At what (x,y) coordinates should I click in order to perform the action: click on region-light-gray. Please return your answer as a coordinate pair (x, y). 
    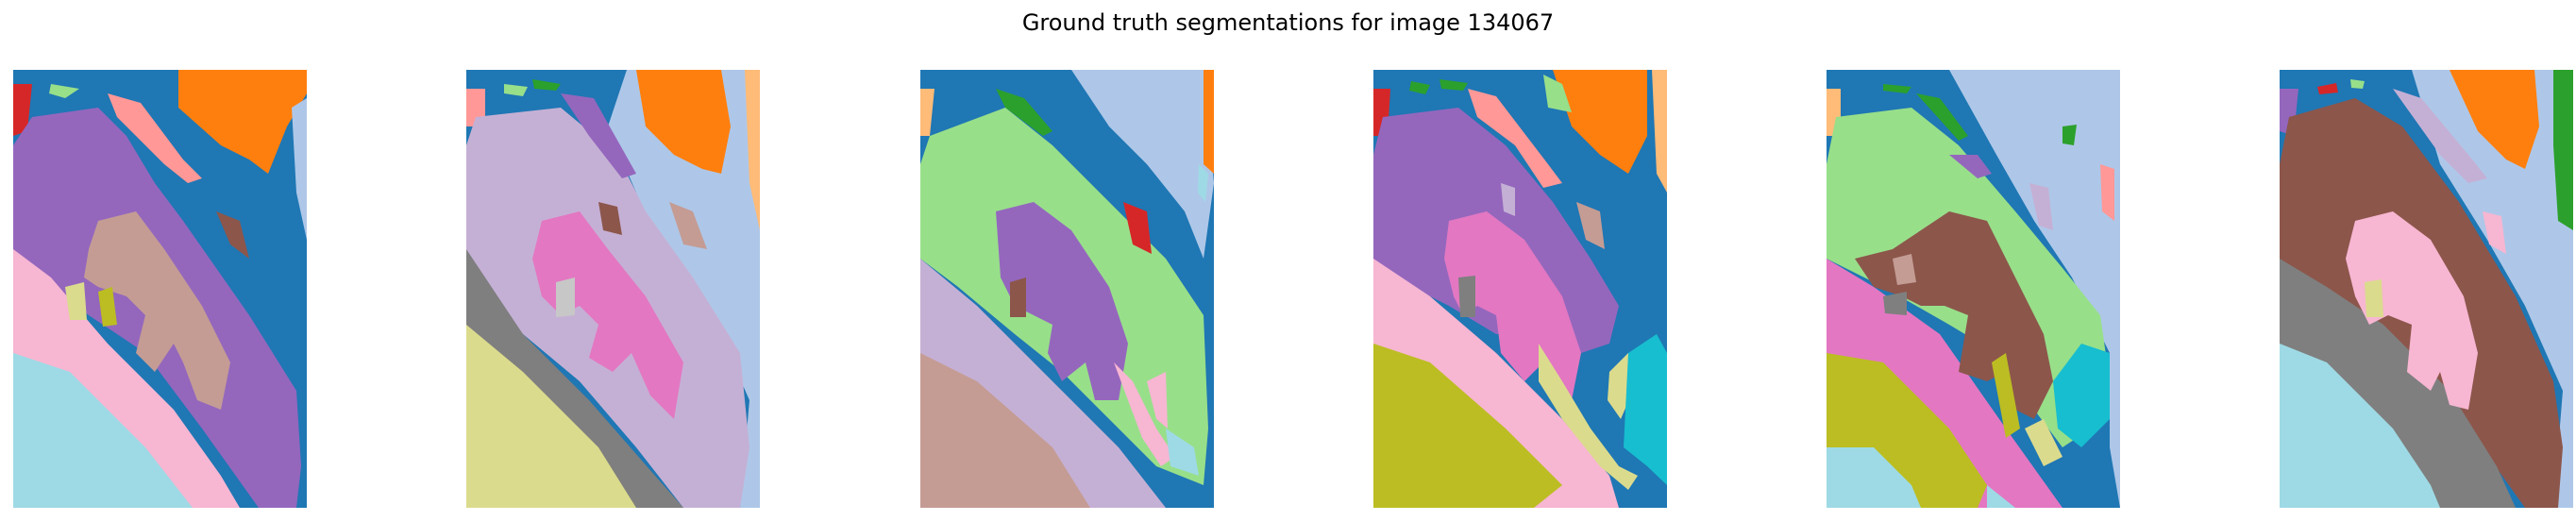
    Looking at the image, I should click on (565, 297).